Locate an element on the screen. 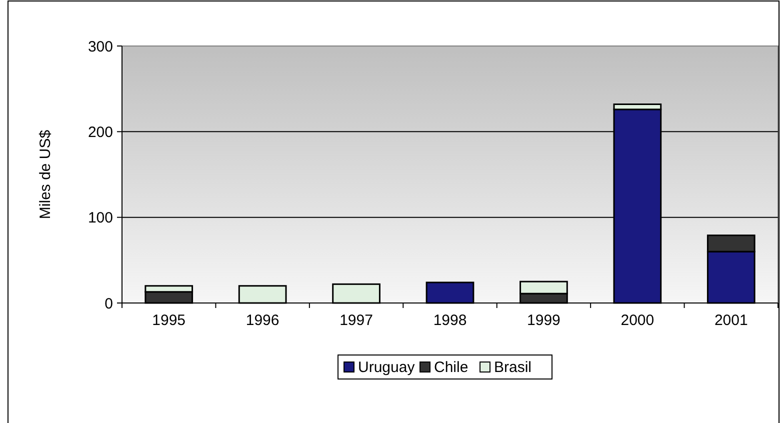  y-tick-label: 0 is located at coordinates (108, 303).